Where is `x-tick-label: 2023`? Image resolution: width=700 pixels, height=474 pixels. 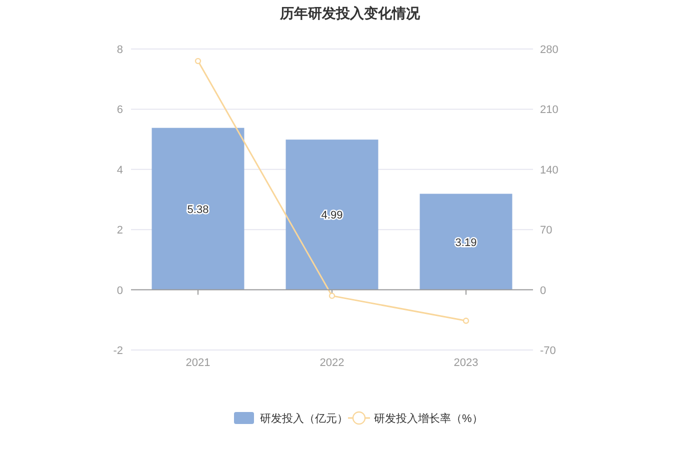 x-tick-label: 2023 is located at coordinates (466, 363).